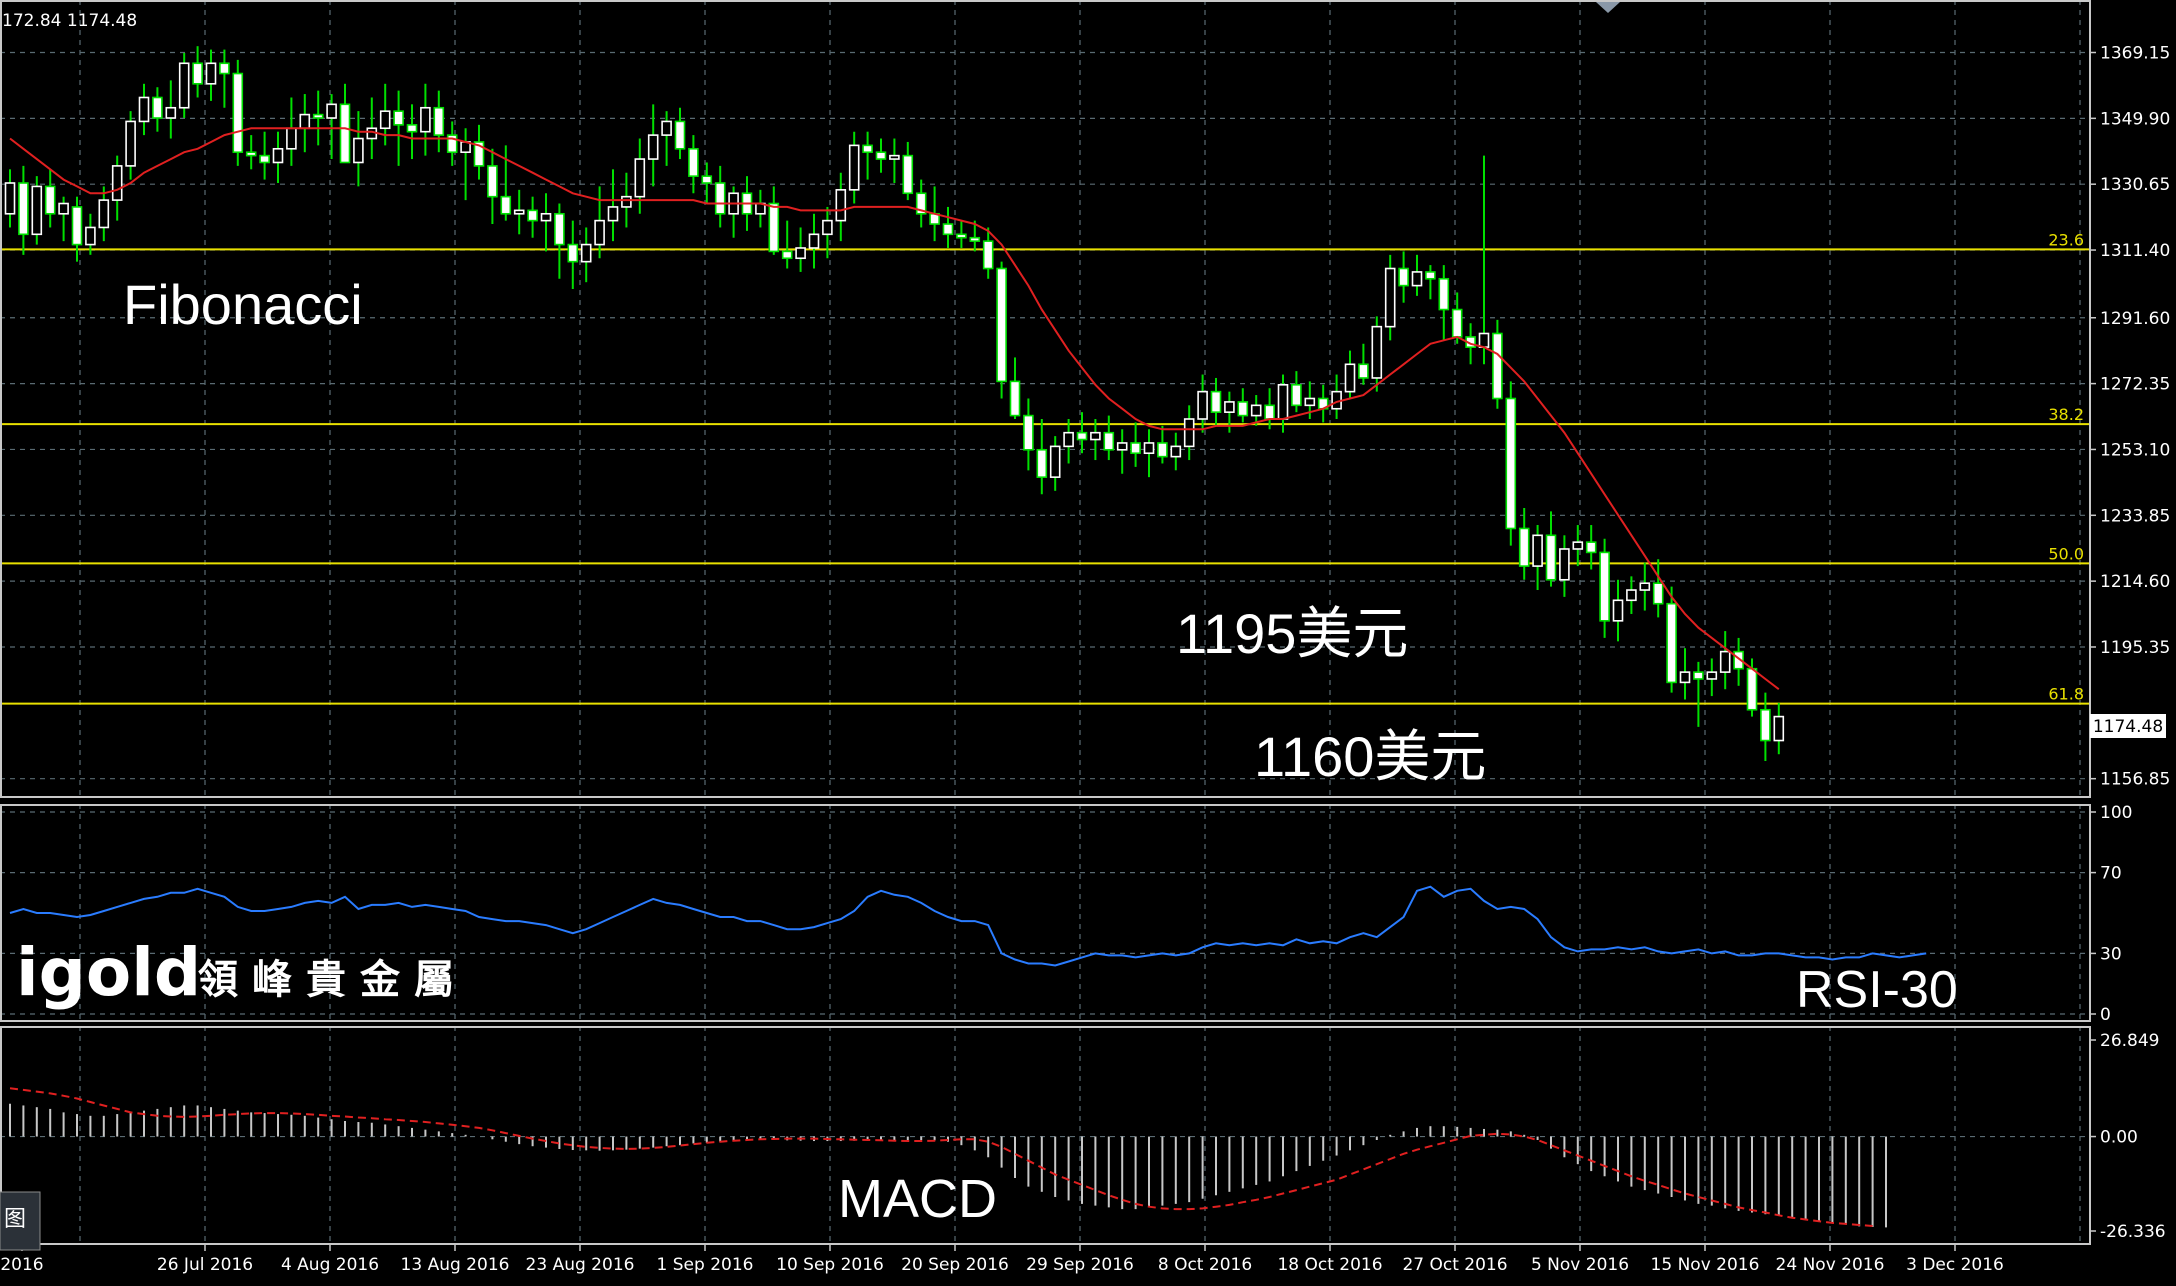  I want to click on y-tick-label: 1291.60, so click(2135, 319).